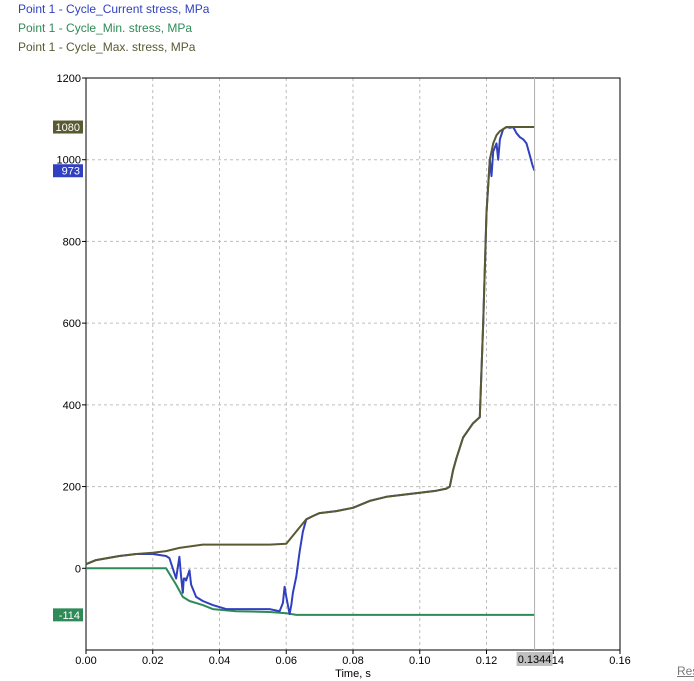 The width and height of the screenshot is (694, 681). What do you see at coordinates (72, 488) in the screenshot?
I see `y-tick-label: 200` at bounding box center [72, 488].